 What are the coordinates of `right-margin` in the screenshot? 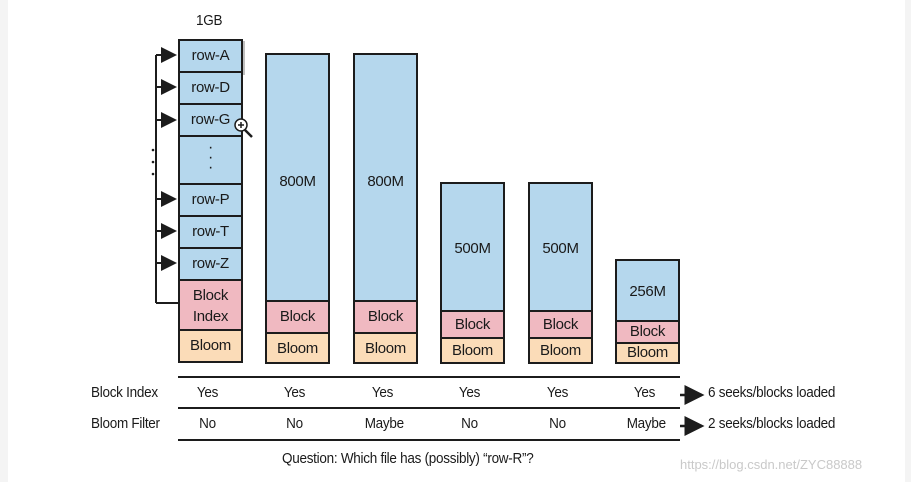 It's located at (908, 241).